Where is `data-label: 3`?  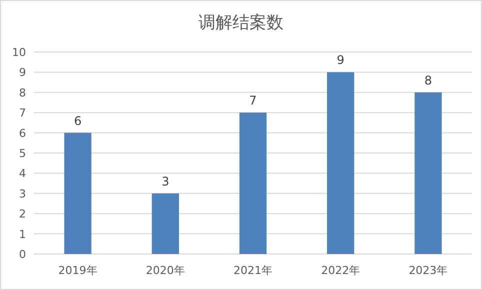 data-label: 3 is located at coordinates (166, 181).